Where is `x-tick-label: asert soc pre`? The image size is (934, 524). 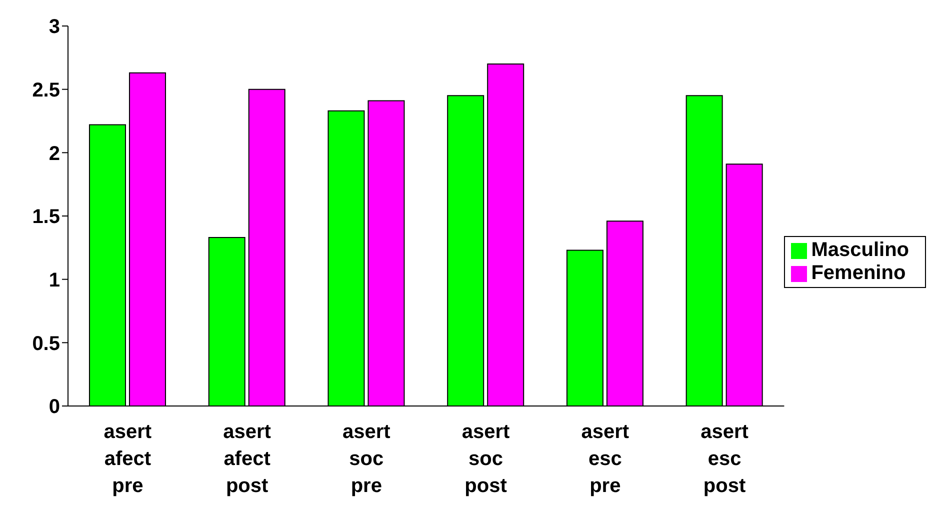 x-tick-label: asert soc pre is located at coordinates (366, 459).